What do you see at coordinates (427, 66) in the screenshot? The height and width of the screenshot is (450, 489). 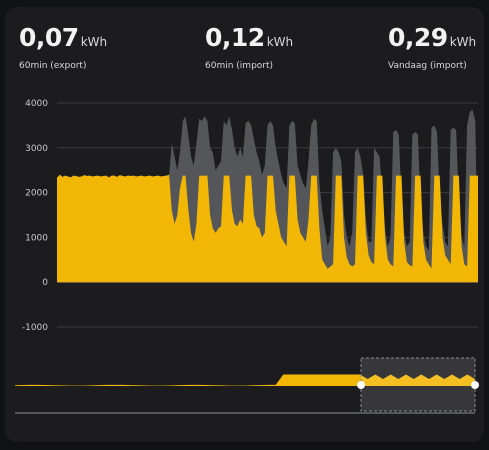 I see `stat-label: Vandaag (import)` at bounding box center [427, 66].